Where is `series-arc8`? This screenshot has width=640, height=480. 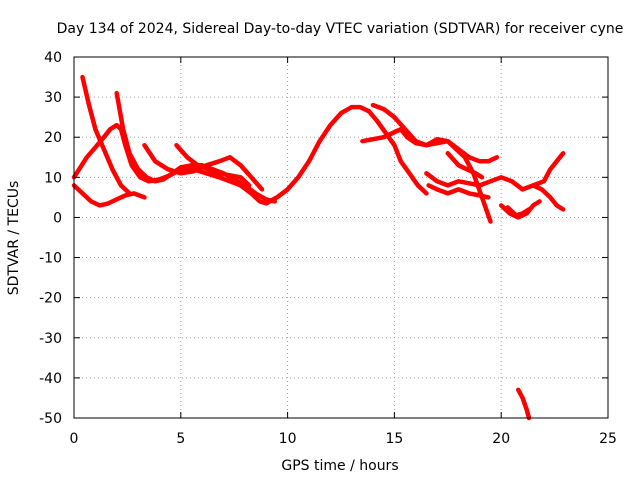
series-arc8 is located at coordinates (397, 152).